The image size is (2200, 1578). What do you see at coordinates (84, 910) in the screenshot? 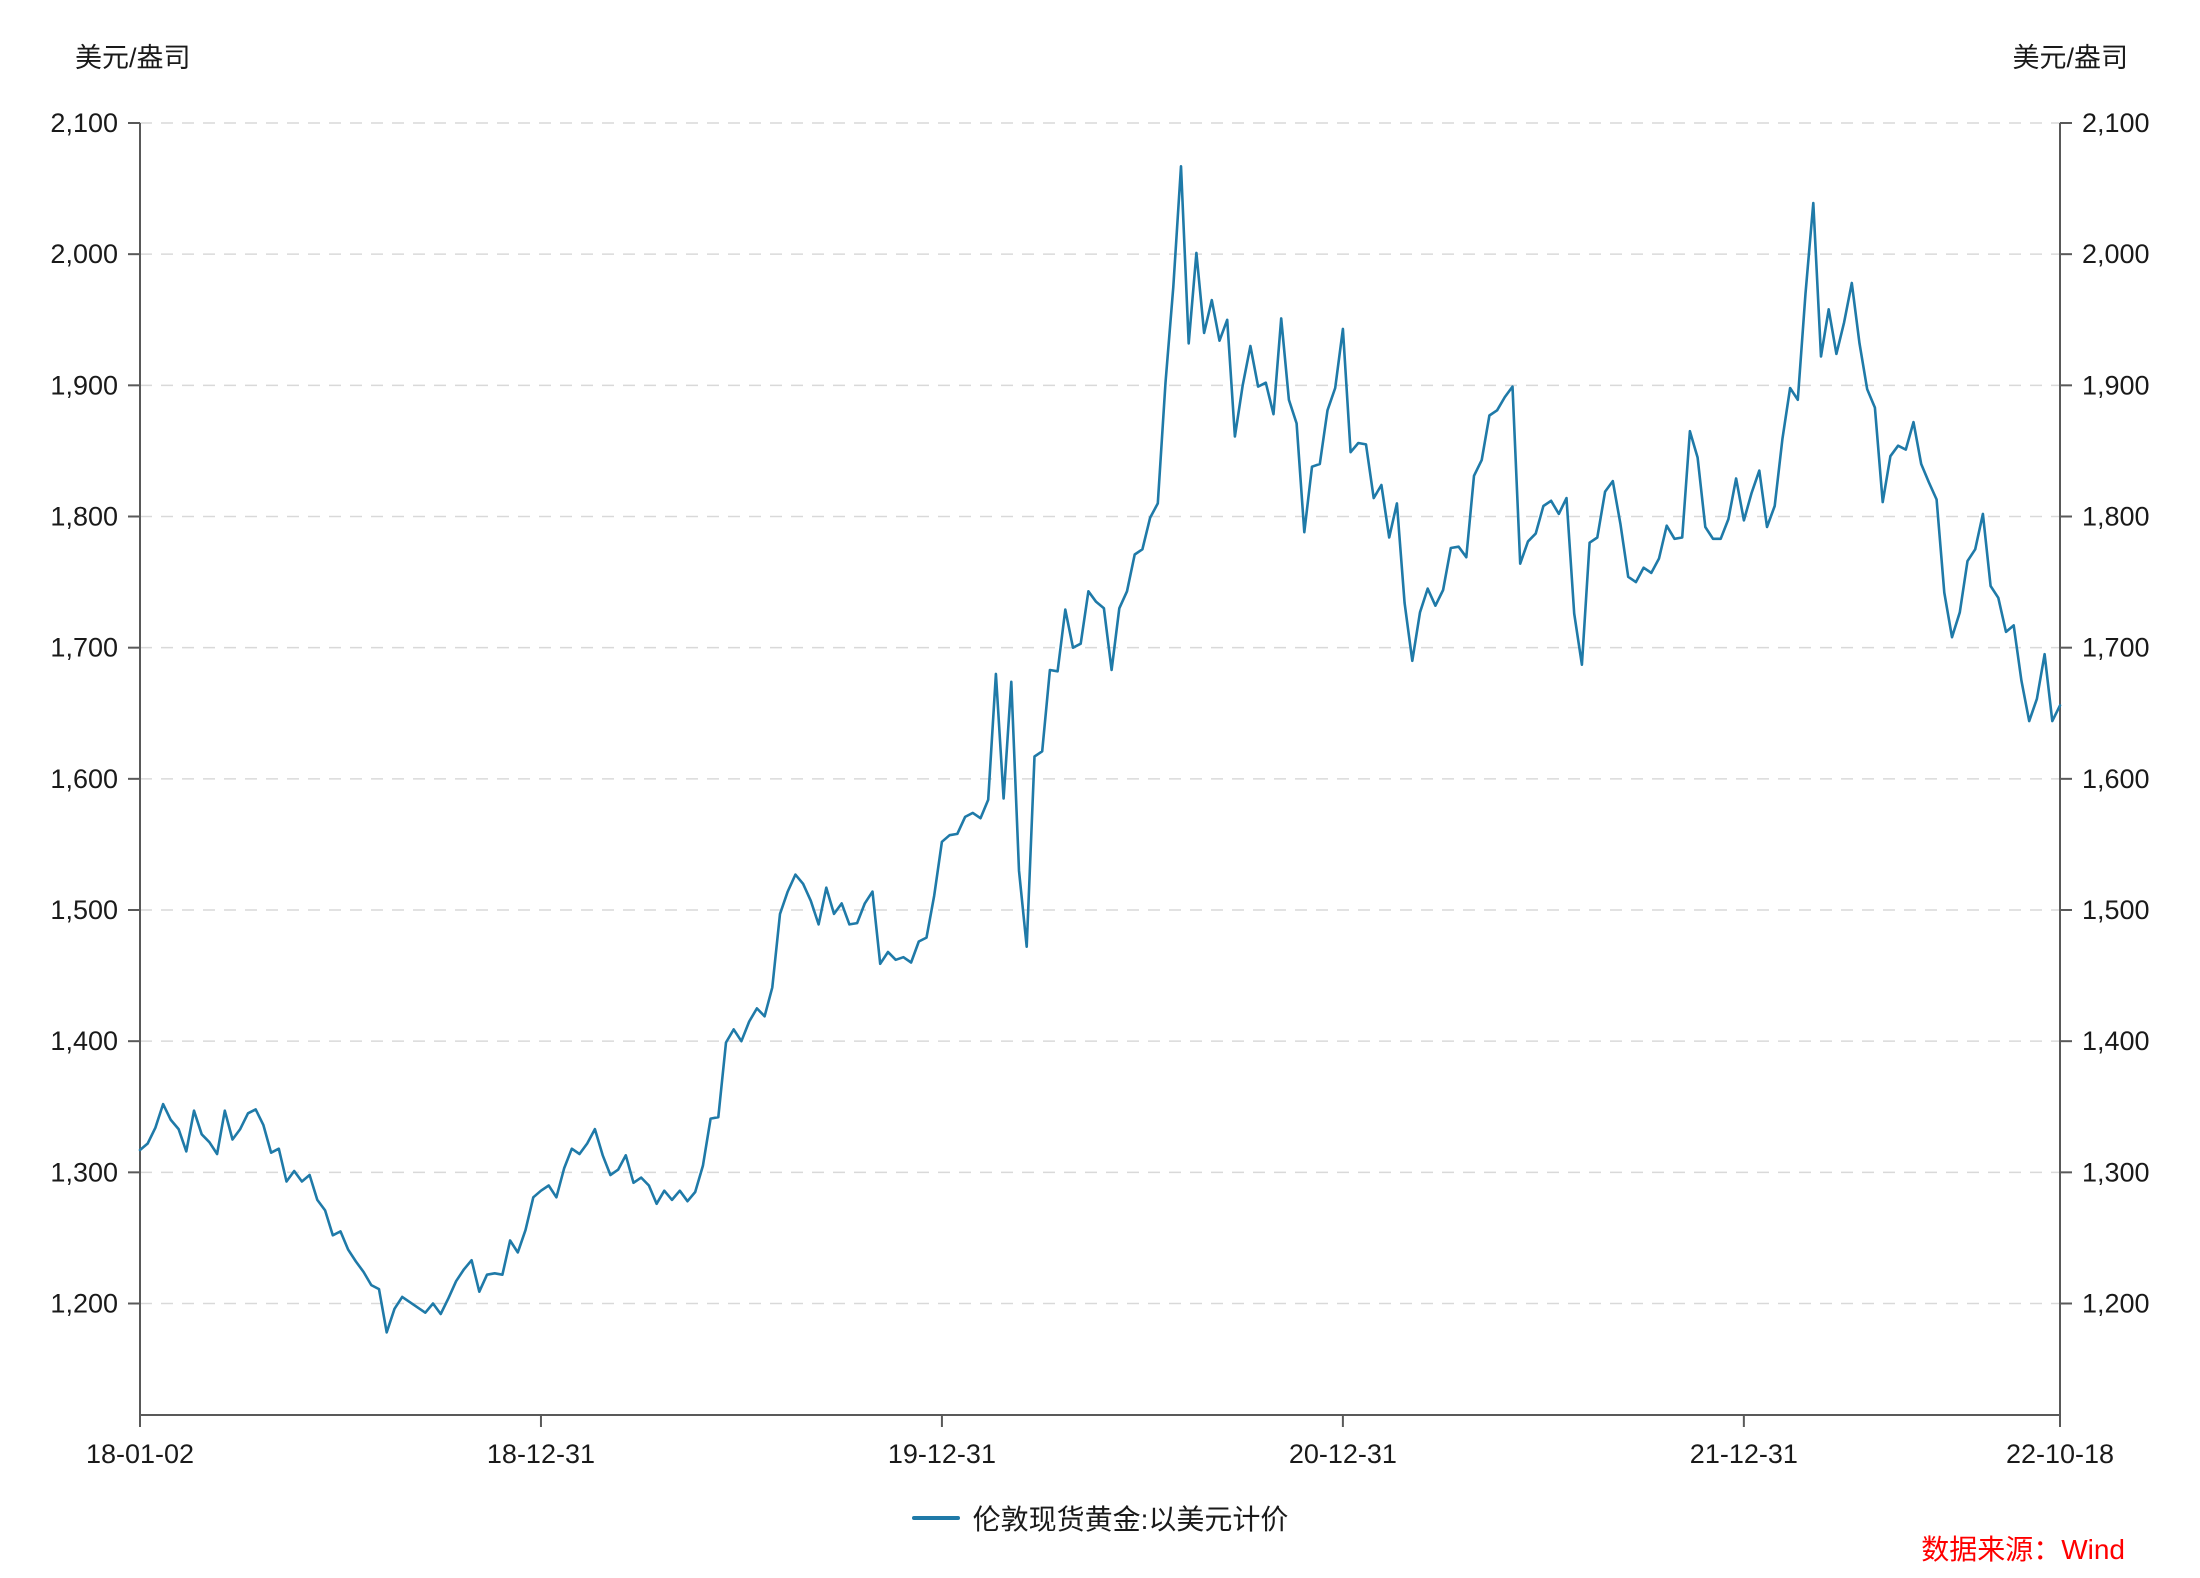
I see `y-tick-label-left: 1,500` at bounding box center [84, 910].